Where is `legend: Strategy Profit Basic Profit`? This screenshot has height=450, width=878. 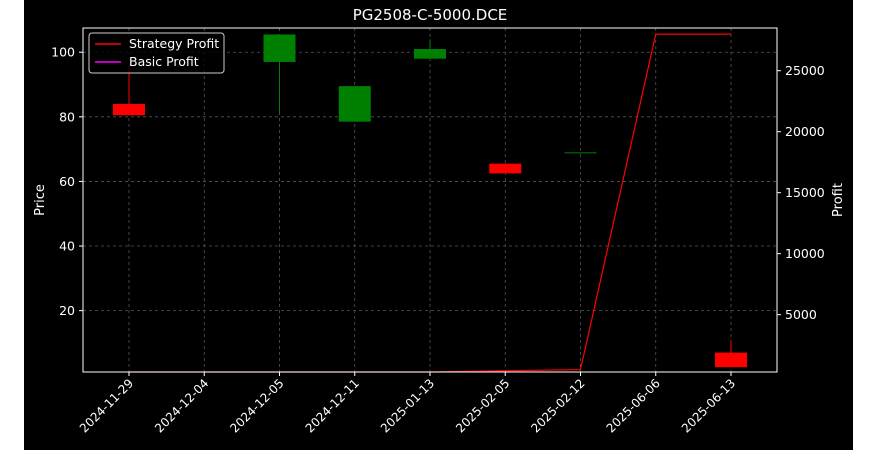
legend: Strategy Profit Basic Profit is located at coordinates (156, 53).